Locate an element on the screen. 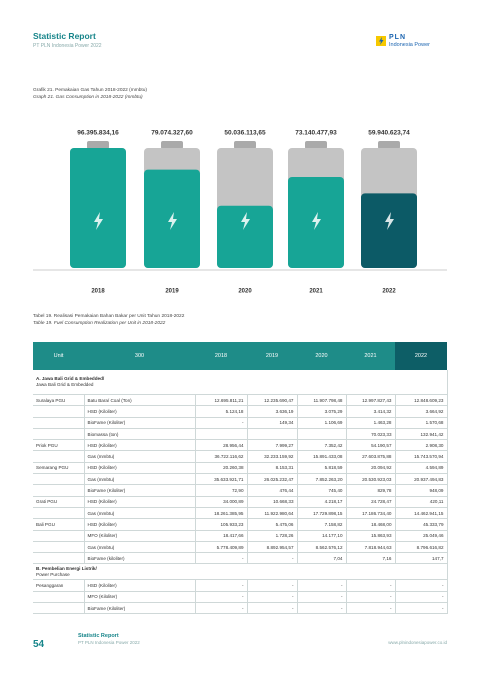  column-header: 300 is located at coordinates (139, 356).